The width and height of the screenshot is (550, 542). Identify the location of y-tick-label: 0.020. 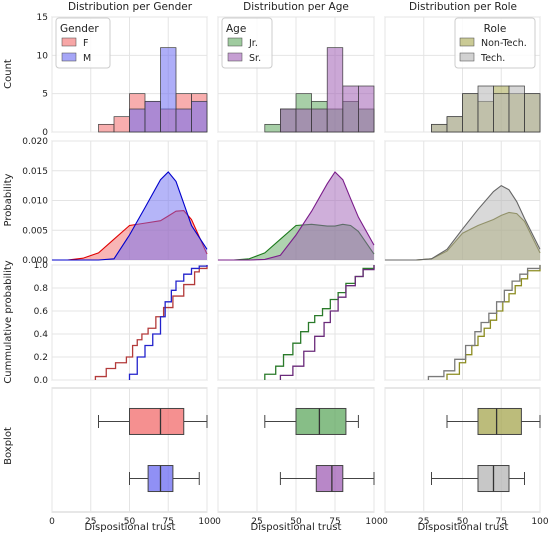
(35, 142).